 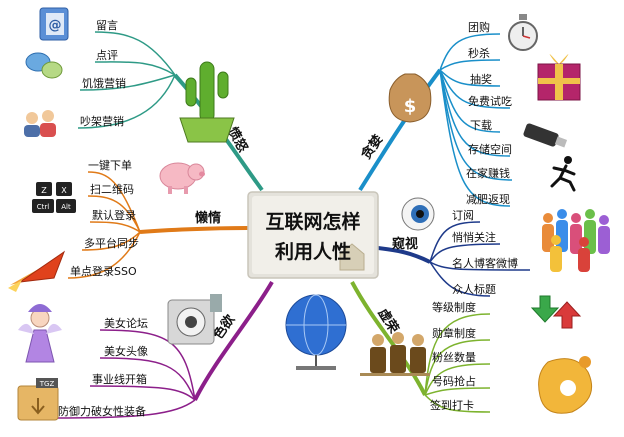 I want to click on leaf-label: 点评, so click(x=107, y=55).